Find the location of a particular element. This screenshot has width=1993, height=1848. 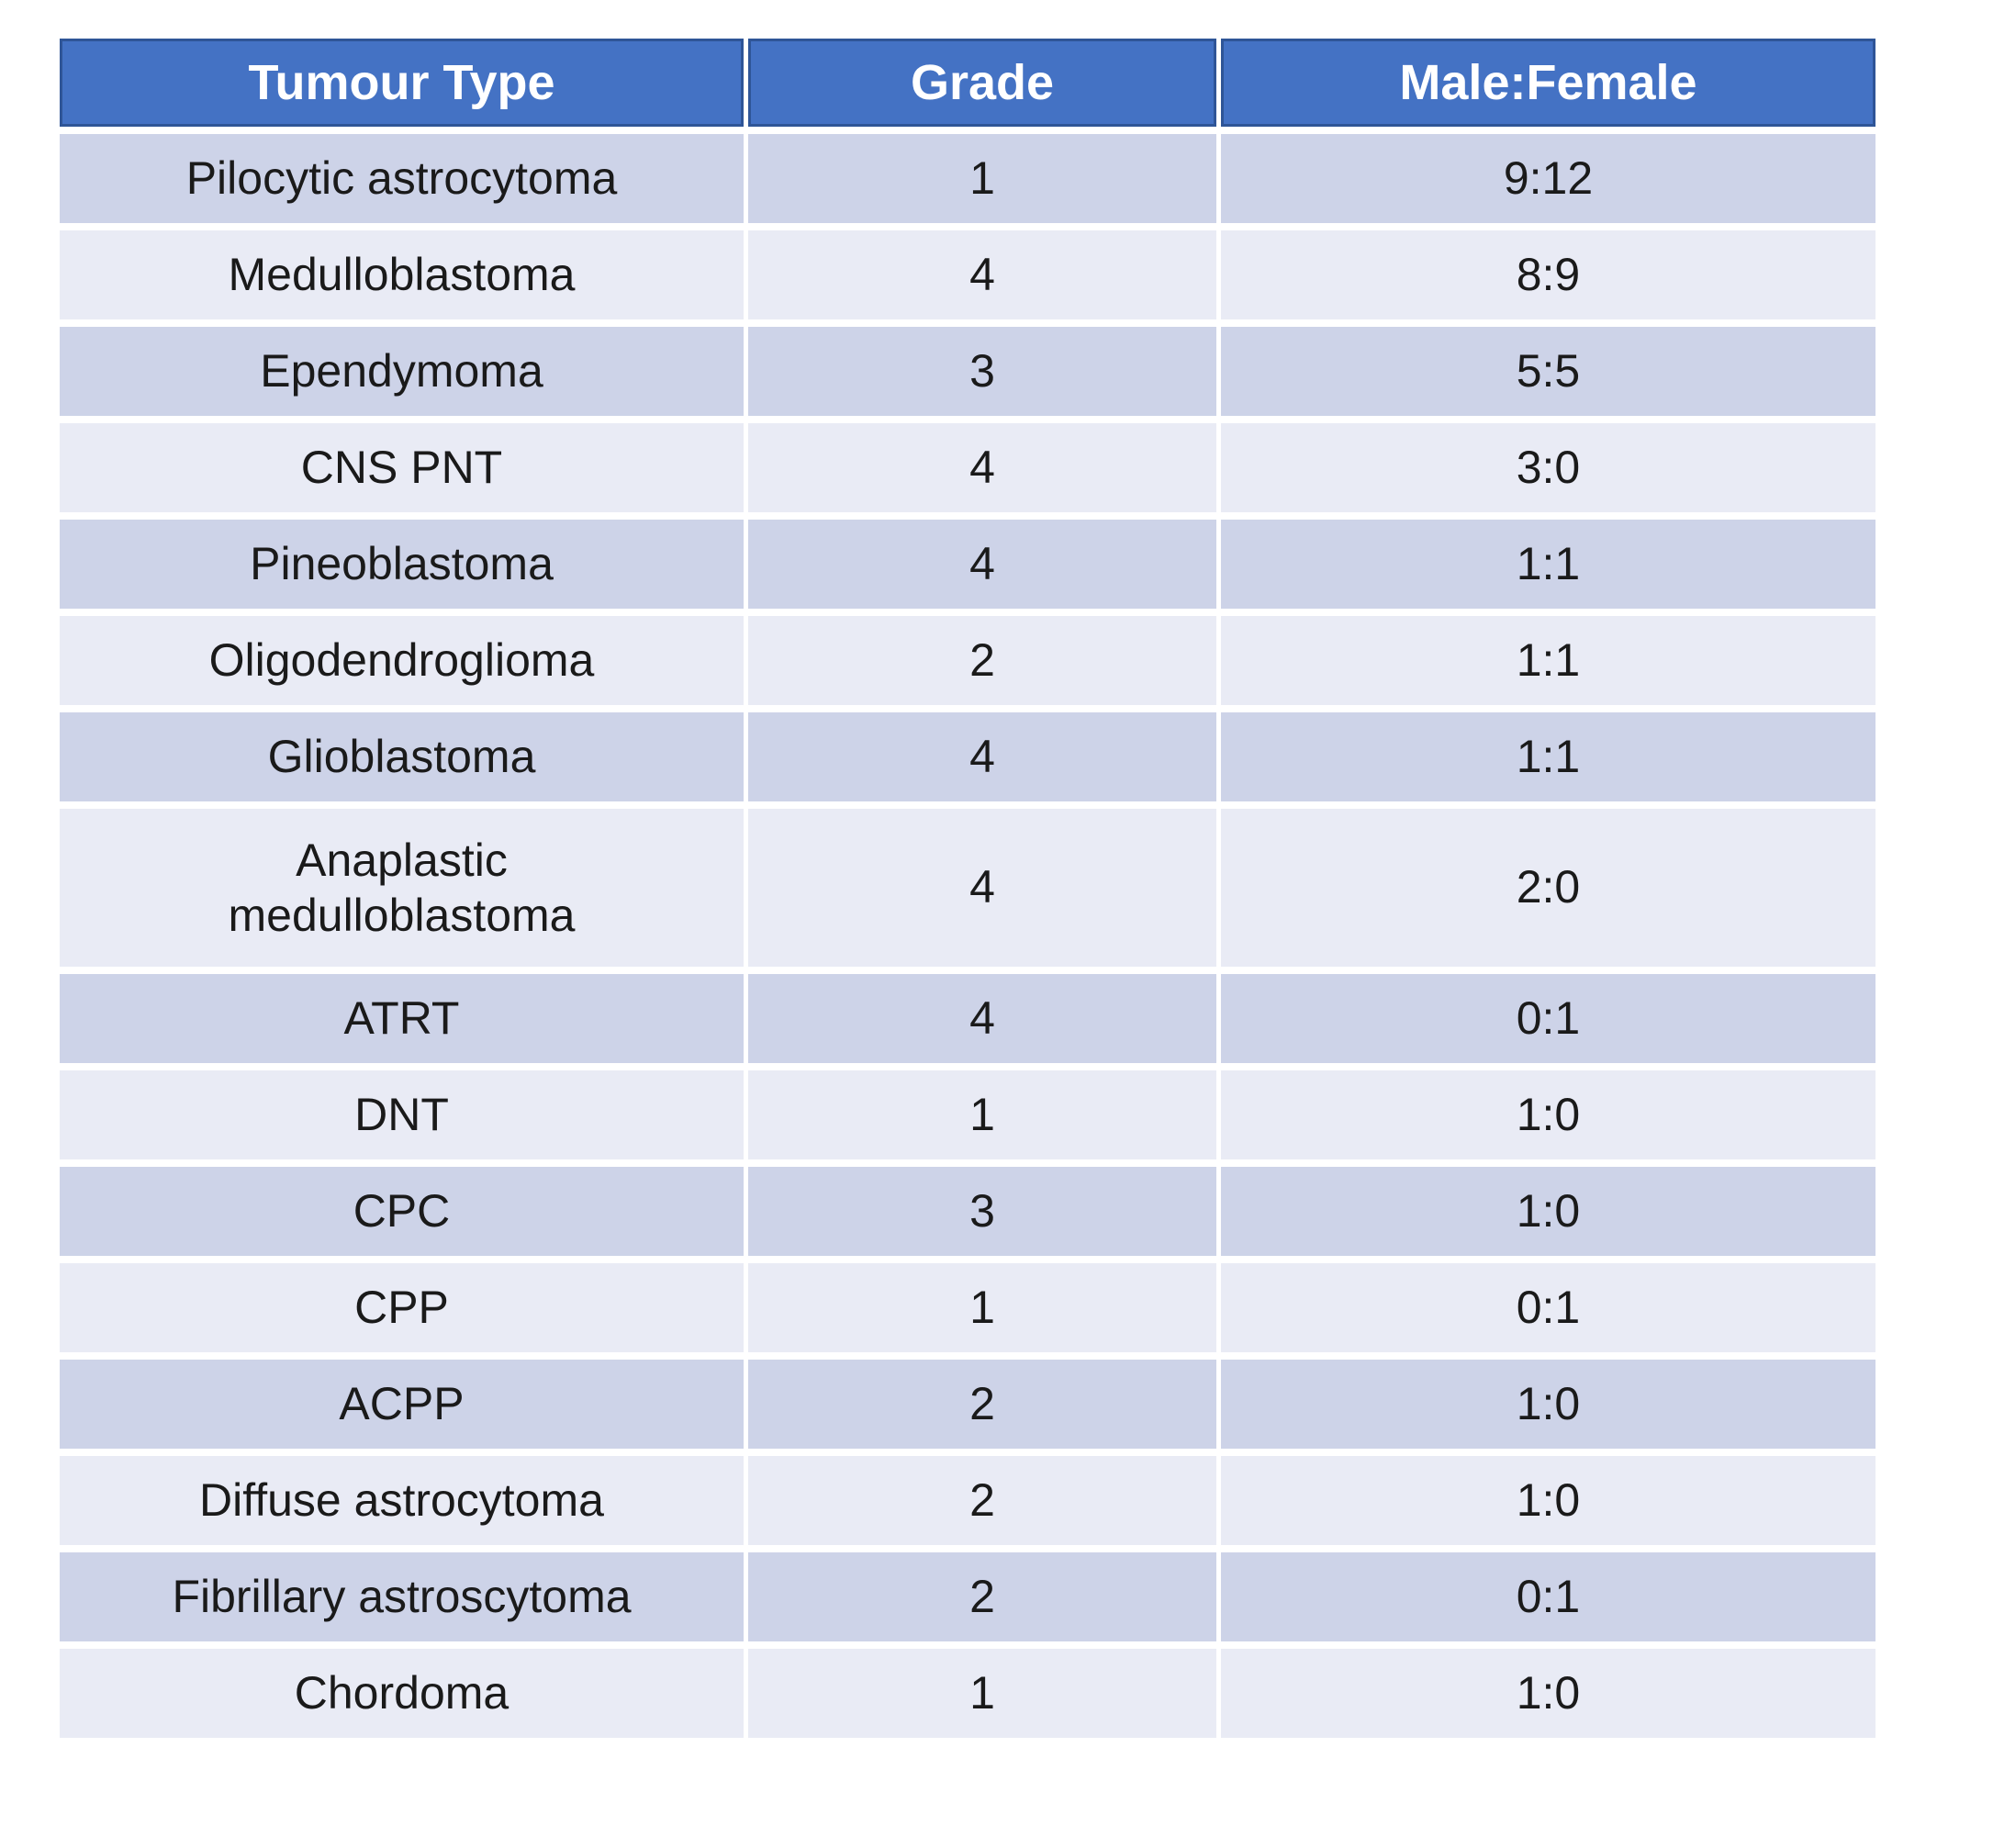

cell-tumour-type: CPC is located at coordinates (402, 1211).